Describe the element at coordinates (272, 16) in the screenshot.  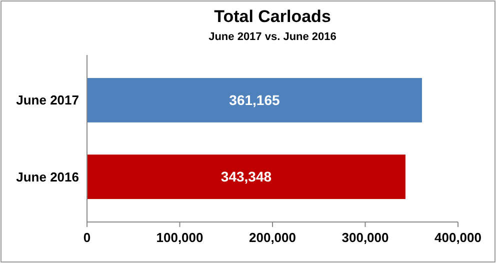
I see `chart-title: Total Carloads` at that location.